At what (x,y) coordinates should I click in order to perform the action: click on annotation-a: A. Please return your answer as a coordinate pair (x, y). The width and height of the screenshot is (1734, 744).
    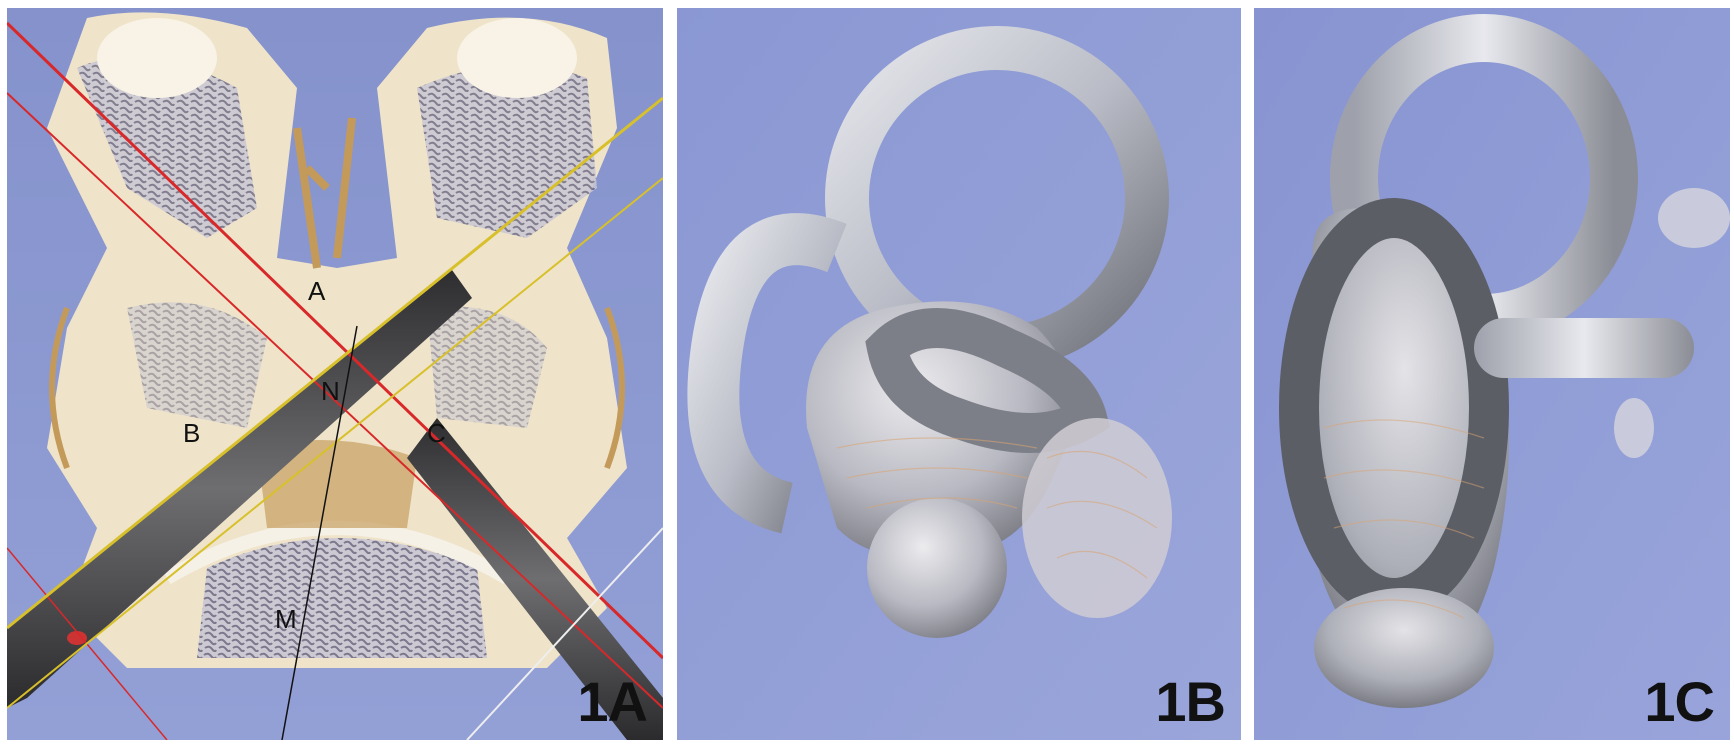
    Looking at the image, I should click on (317, 291).